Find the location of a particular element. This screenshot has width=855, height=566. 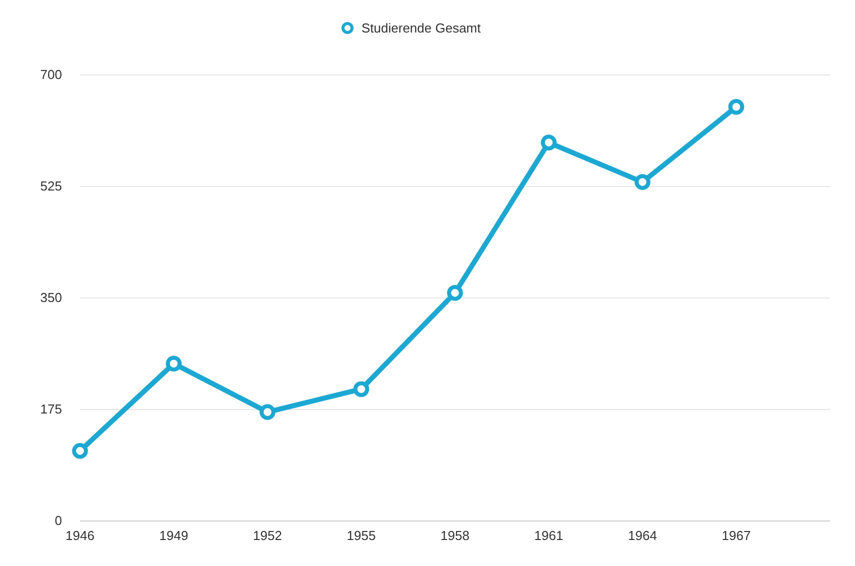

x-tick-label: 1946 is located at coordinates (80, 535).